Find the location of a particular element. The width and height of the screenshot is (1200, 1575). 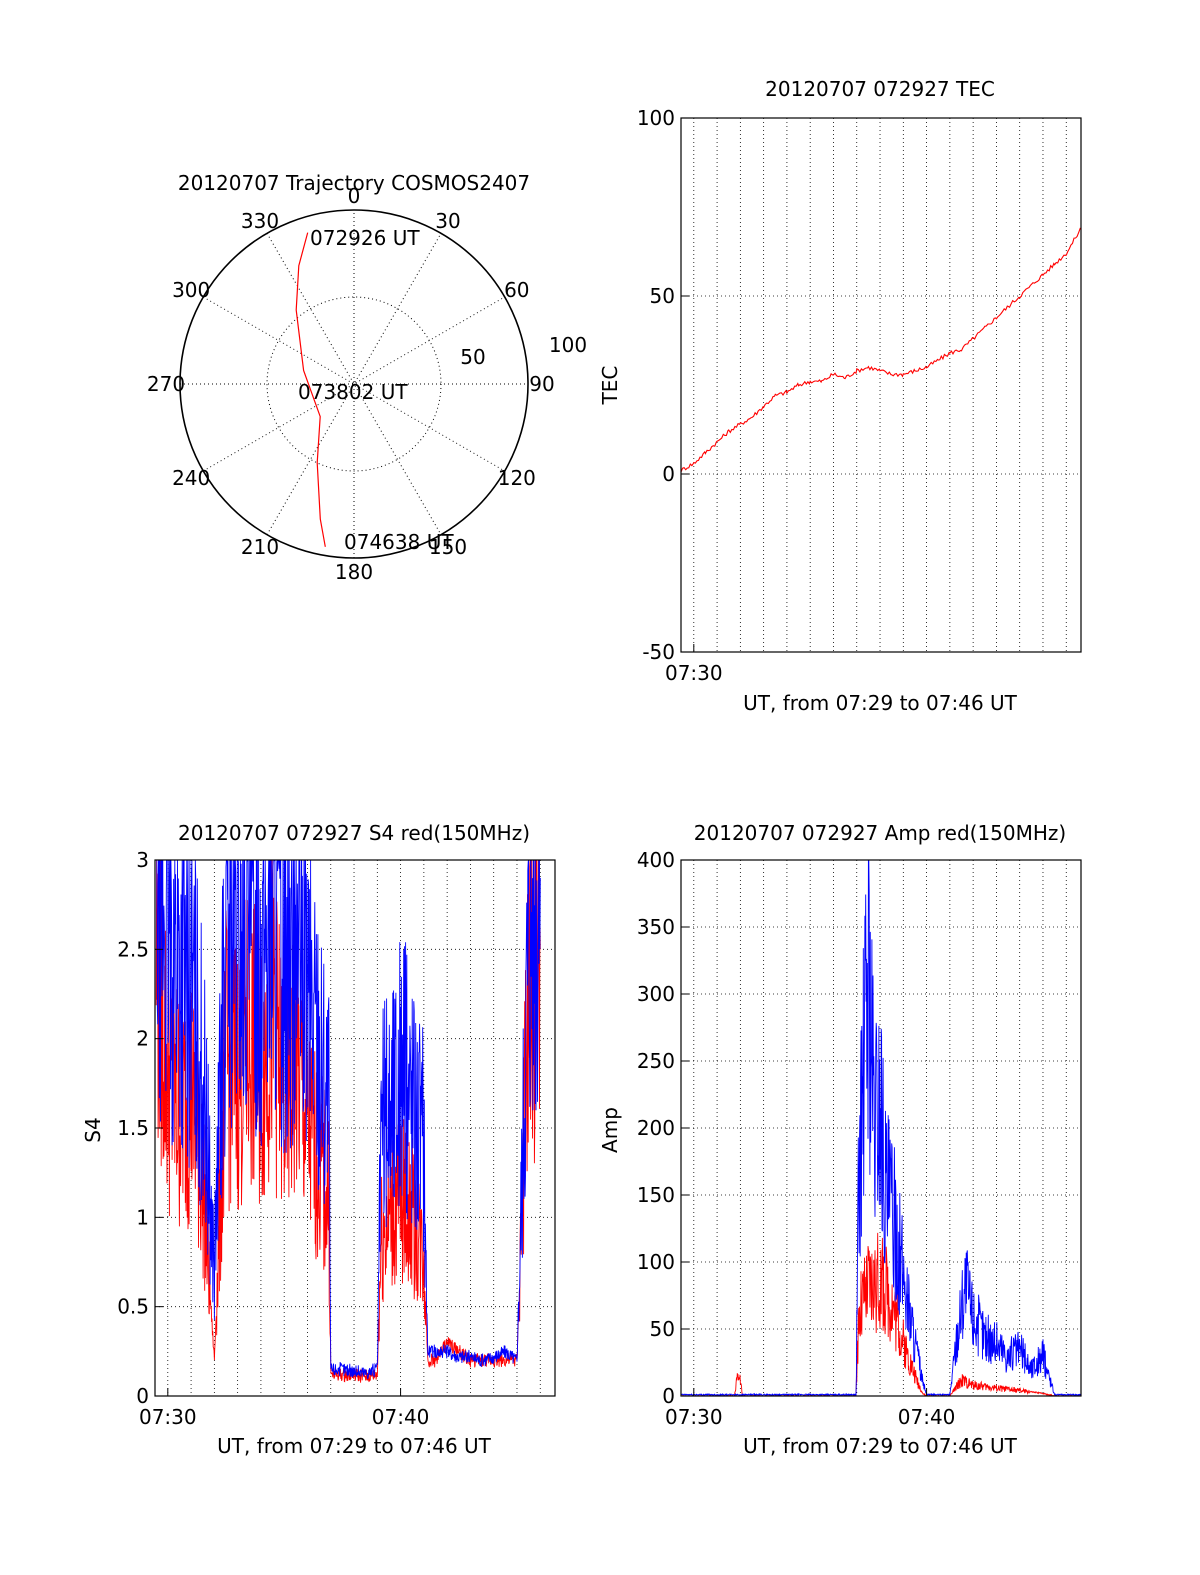

y-tick-label: 1.5 is located at coordinates (133, 1128).